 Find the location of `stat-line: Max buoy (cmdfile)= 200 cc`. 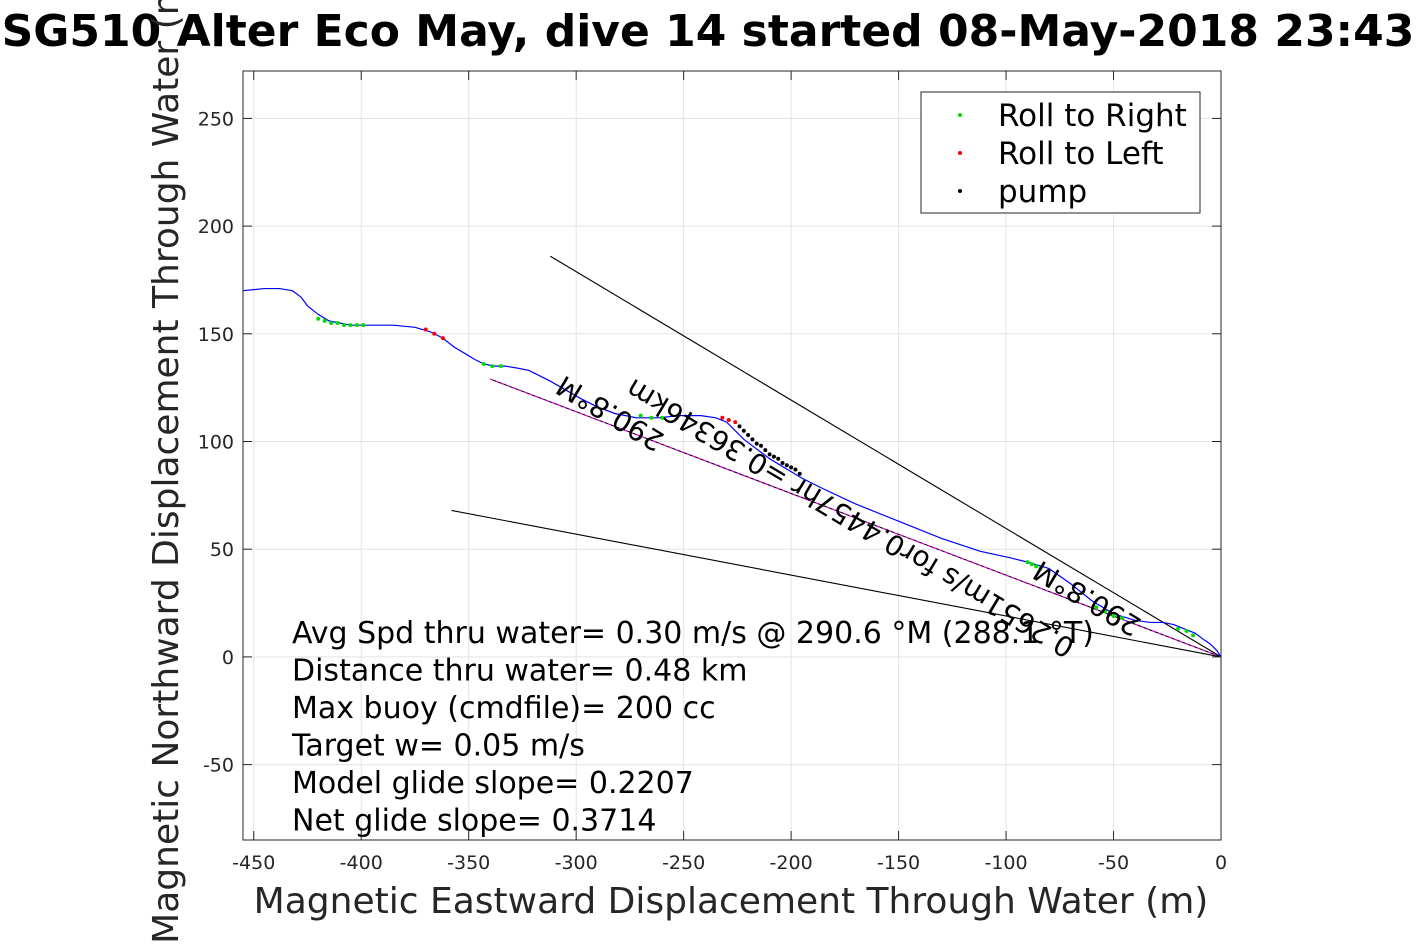

stat-line: Max buoy (cmdfile)= 200 cc is located at coordinates (504, 708).